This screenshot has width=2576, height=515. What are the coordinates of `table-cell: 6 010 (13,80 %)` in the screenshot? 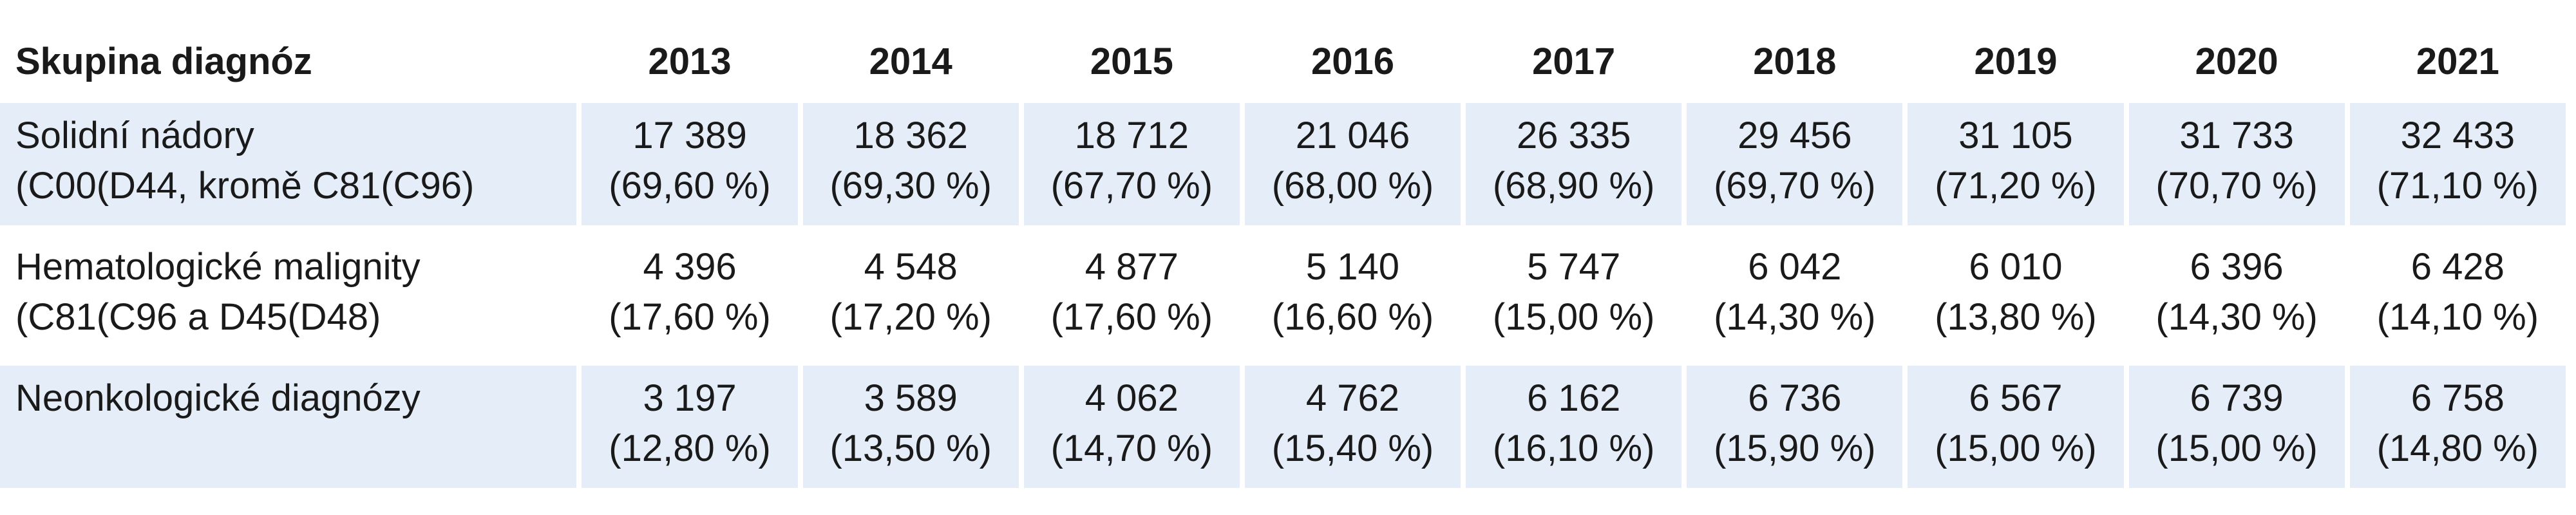 It's located at (2016, 295).